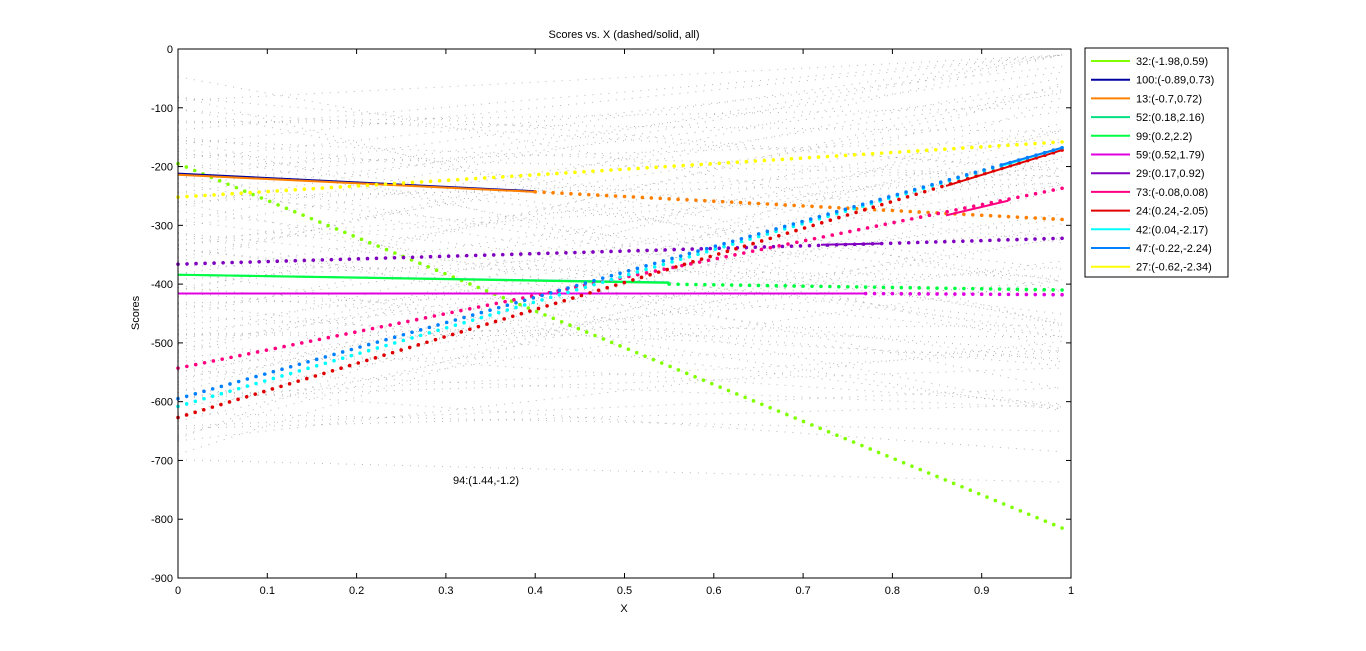 The height and width of the screenshot is (651, 1366). Describe the element at coordinates (162, 461) in the screenshot. I see `y-tick-label: -700` at that location.